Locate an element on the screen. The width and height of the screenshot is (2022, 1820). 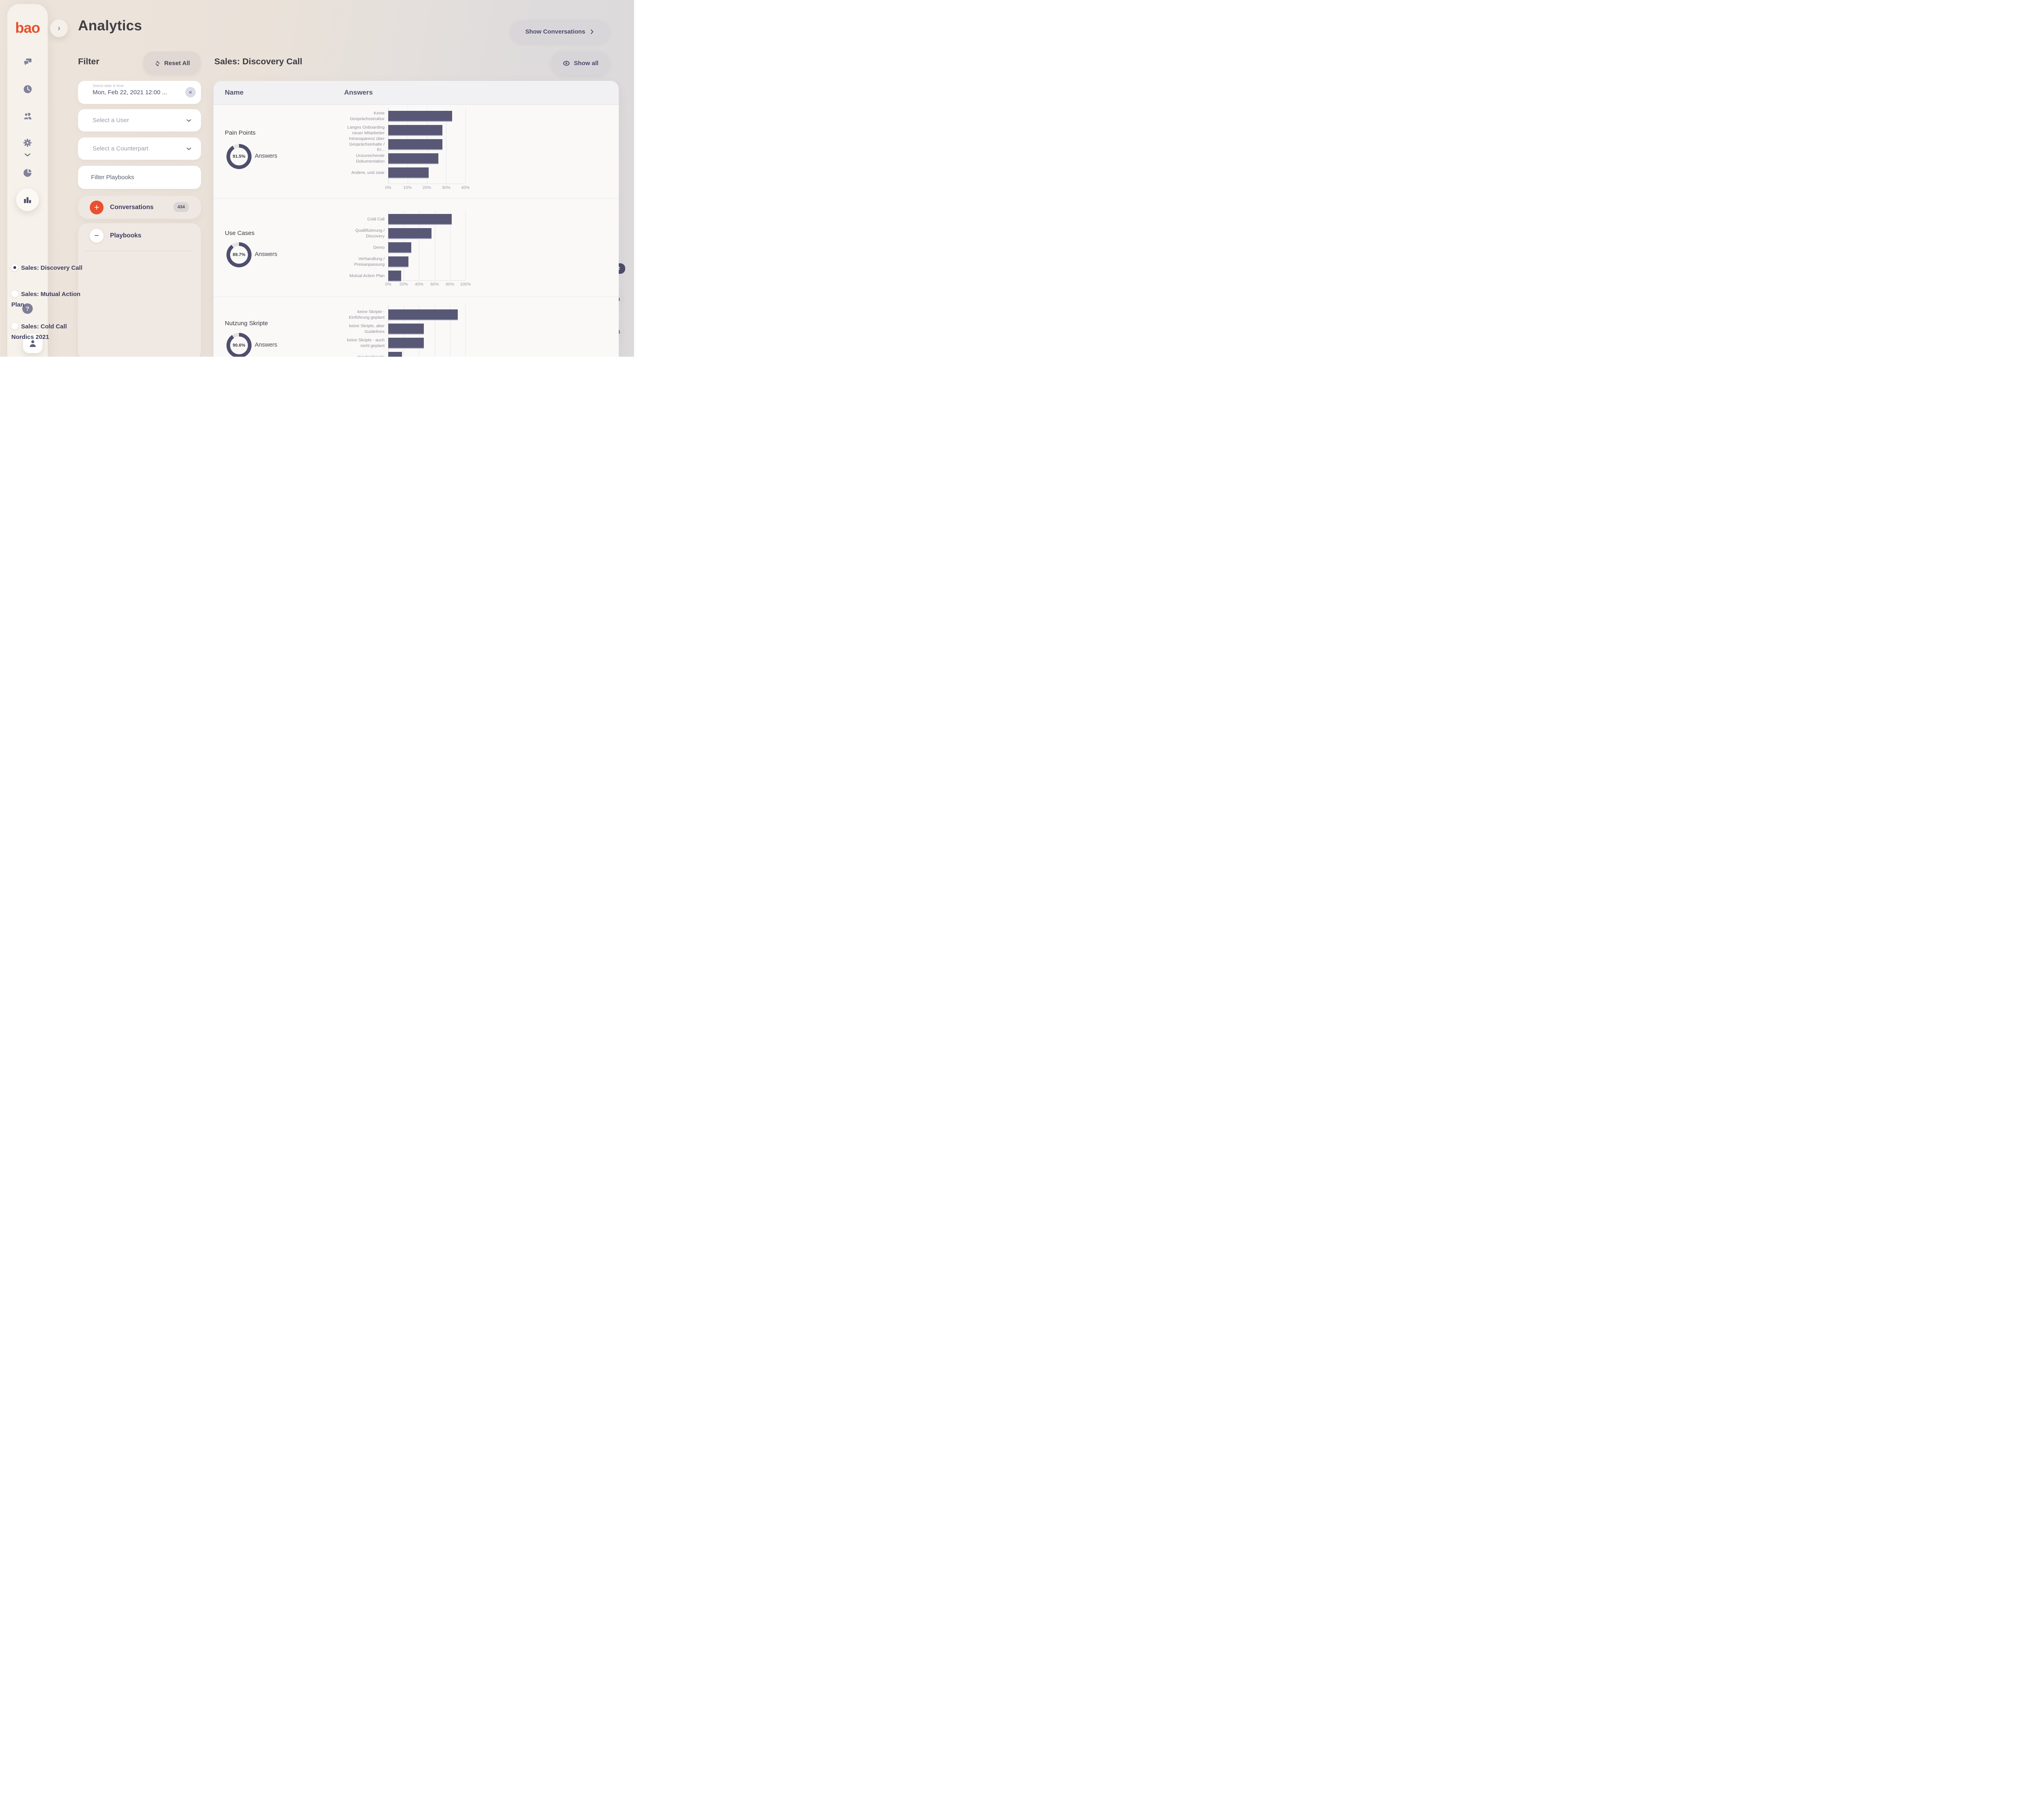
answer-rate-value: 91.5% is located at coordinates (239, 156).